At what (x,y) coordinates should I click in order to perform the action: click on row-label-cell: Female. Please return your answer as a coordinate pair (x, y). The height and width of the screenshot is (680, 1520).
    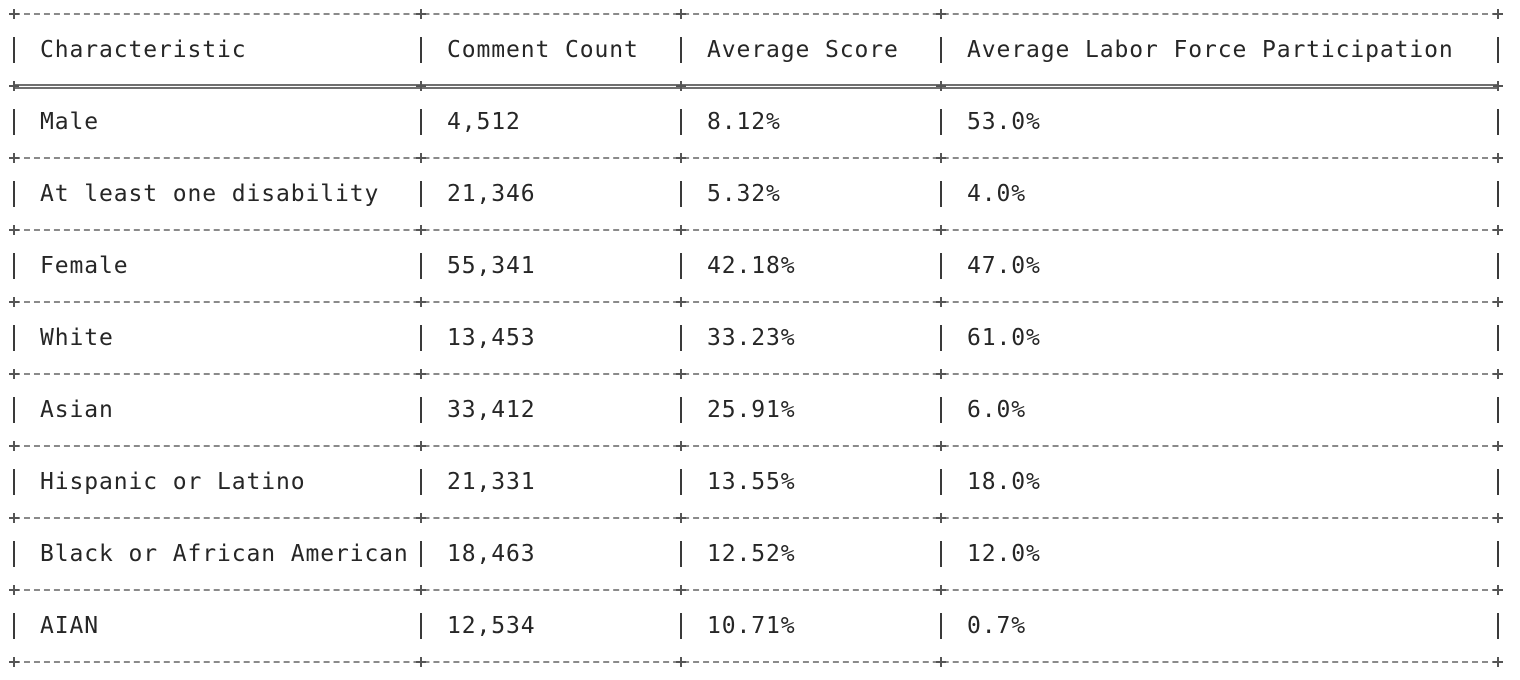
    Looking at the image, I should click on (84, 266).